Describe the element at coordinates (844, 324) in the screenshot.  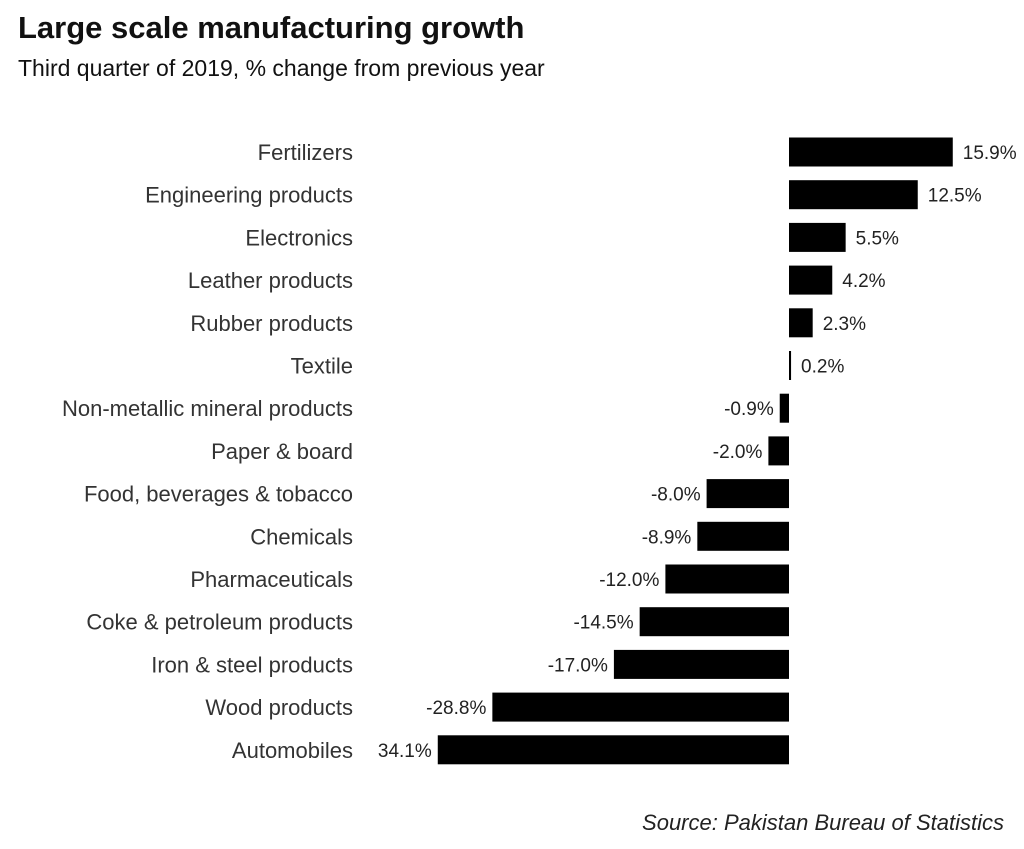
I see `value-label: 2.3%` at that location.